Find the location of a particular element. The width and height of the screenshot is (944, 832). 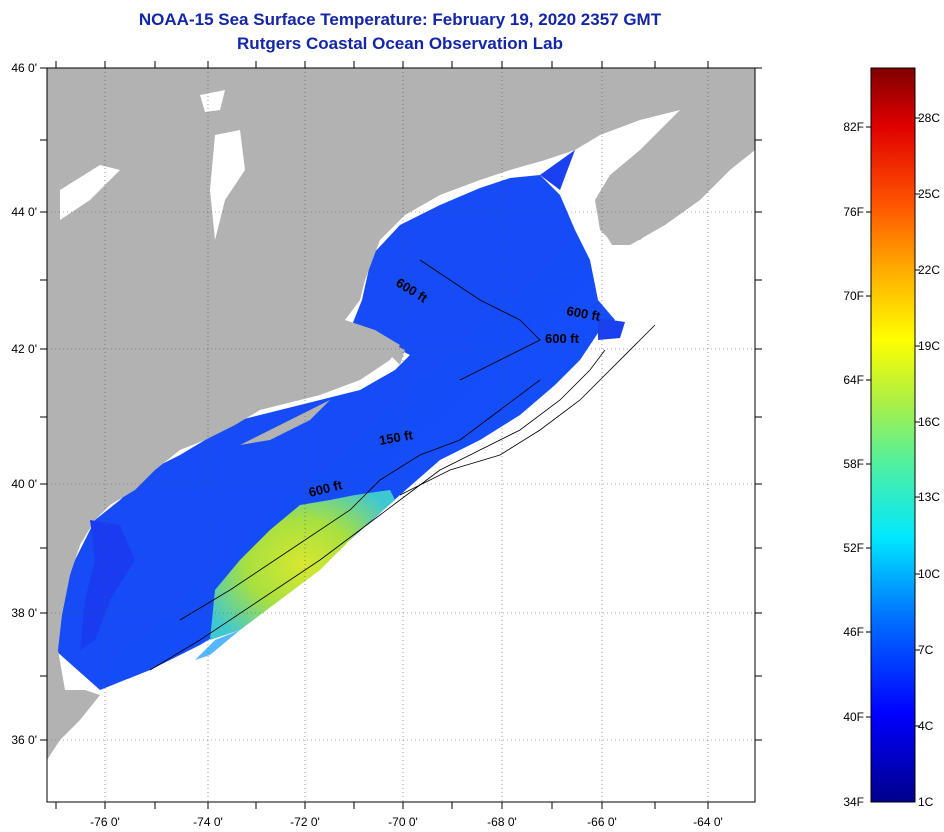

lat-label: 38 0' is located at coordinates (24, 613).